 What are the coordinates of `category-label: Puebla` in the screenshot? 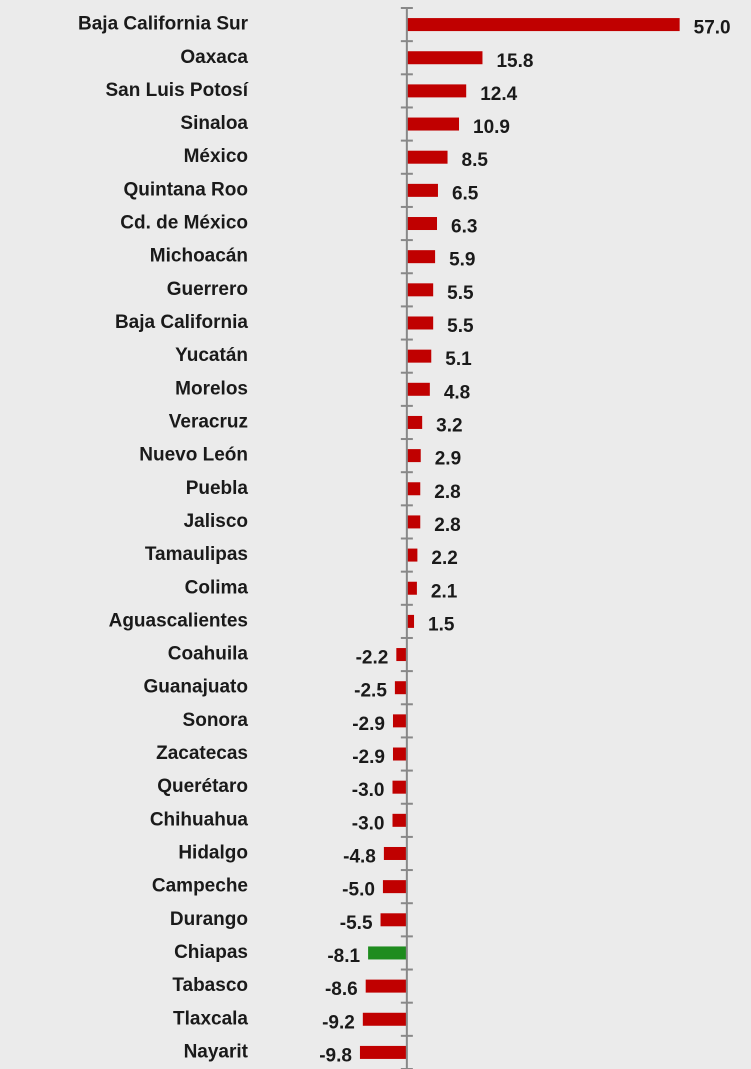 It's located at (217, 488).